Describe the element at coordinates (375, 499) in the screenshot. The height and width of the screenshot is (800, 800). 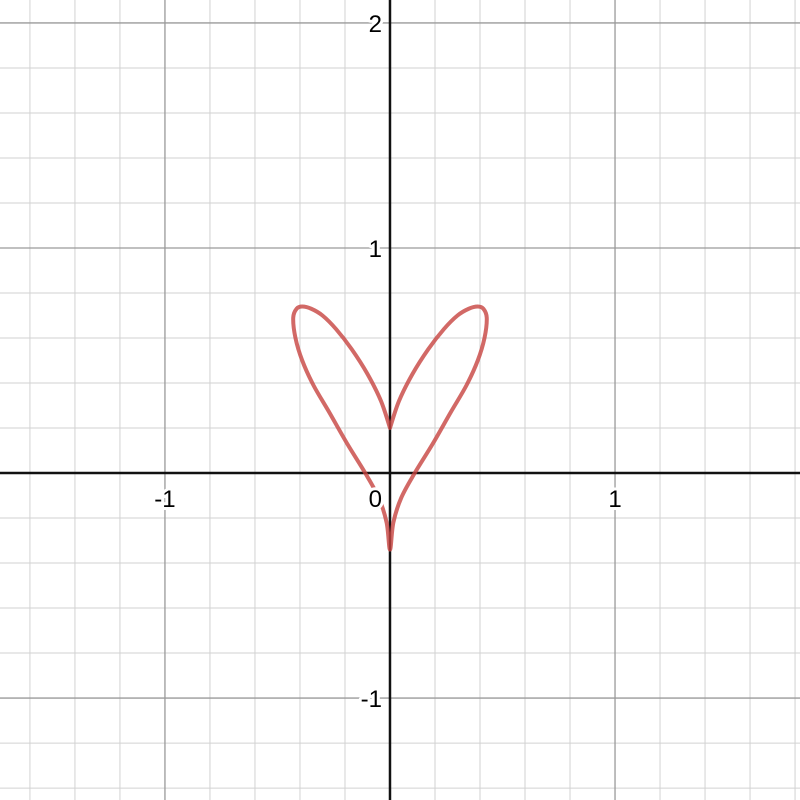
I see `x-tick-label: 0` at that location.